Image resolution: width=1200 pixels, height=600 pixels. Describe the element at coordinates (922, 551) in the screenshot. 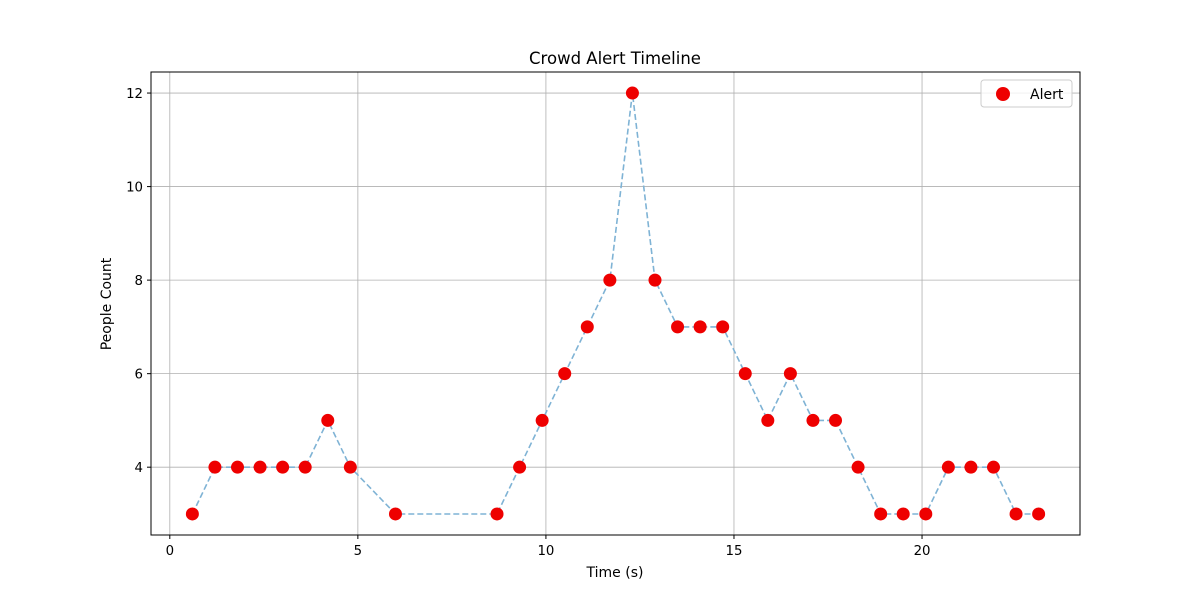

I see `x-tick-label: 20` at that location.